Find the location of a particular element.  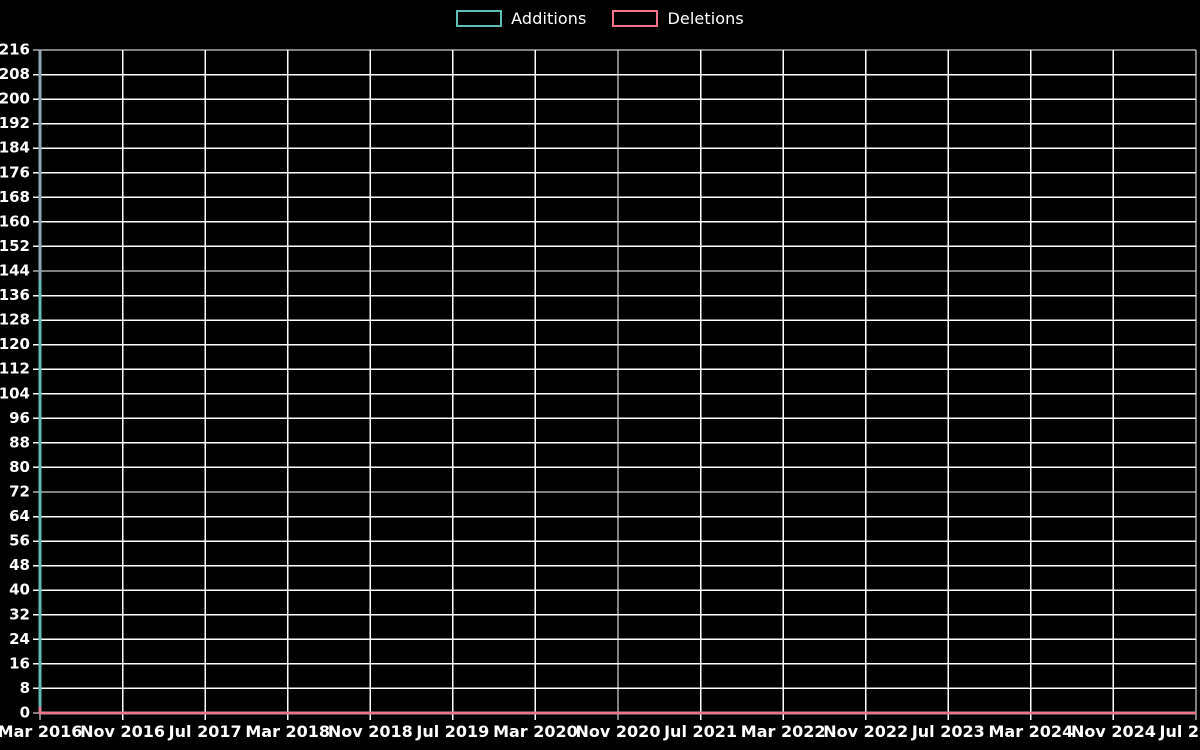

legend-swatch-deletions-icon is located at coordinates (635, 18).